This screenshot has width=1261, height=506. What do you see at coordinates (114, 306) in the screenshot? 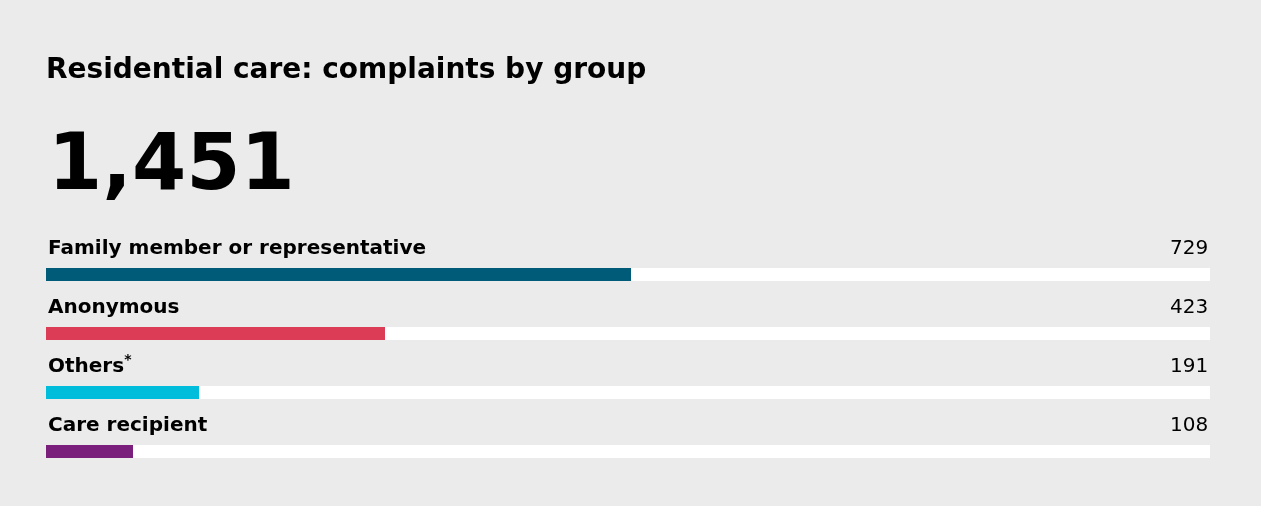
I see `y-tick-label: Anonymous` at bounding box center [114, 306].